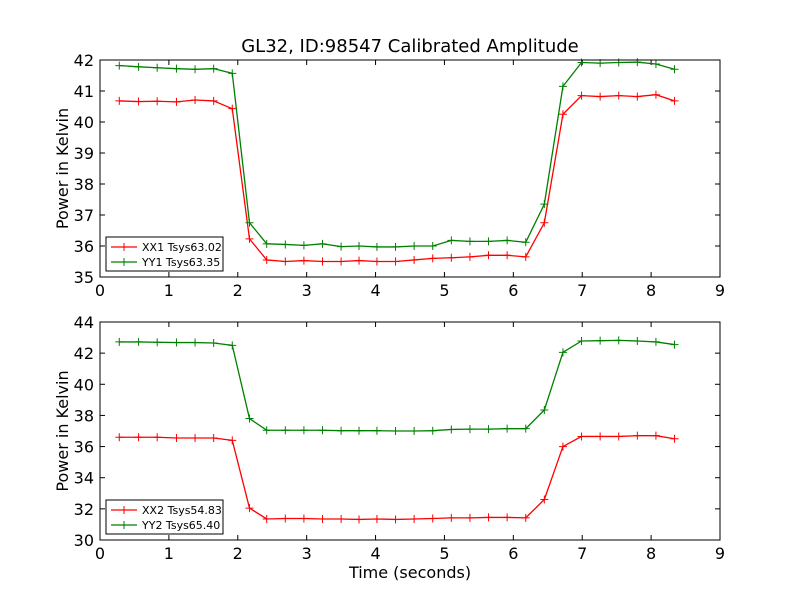  Describe the element at coordinates (84, 384) in the screenshot. I see `y-tick-label: 40` at that location.